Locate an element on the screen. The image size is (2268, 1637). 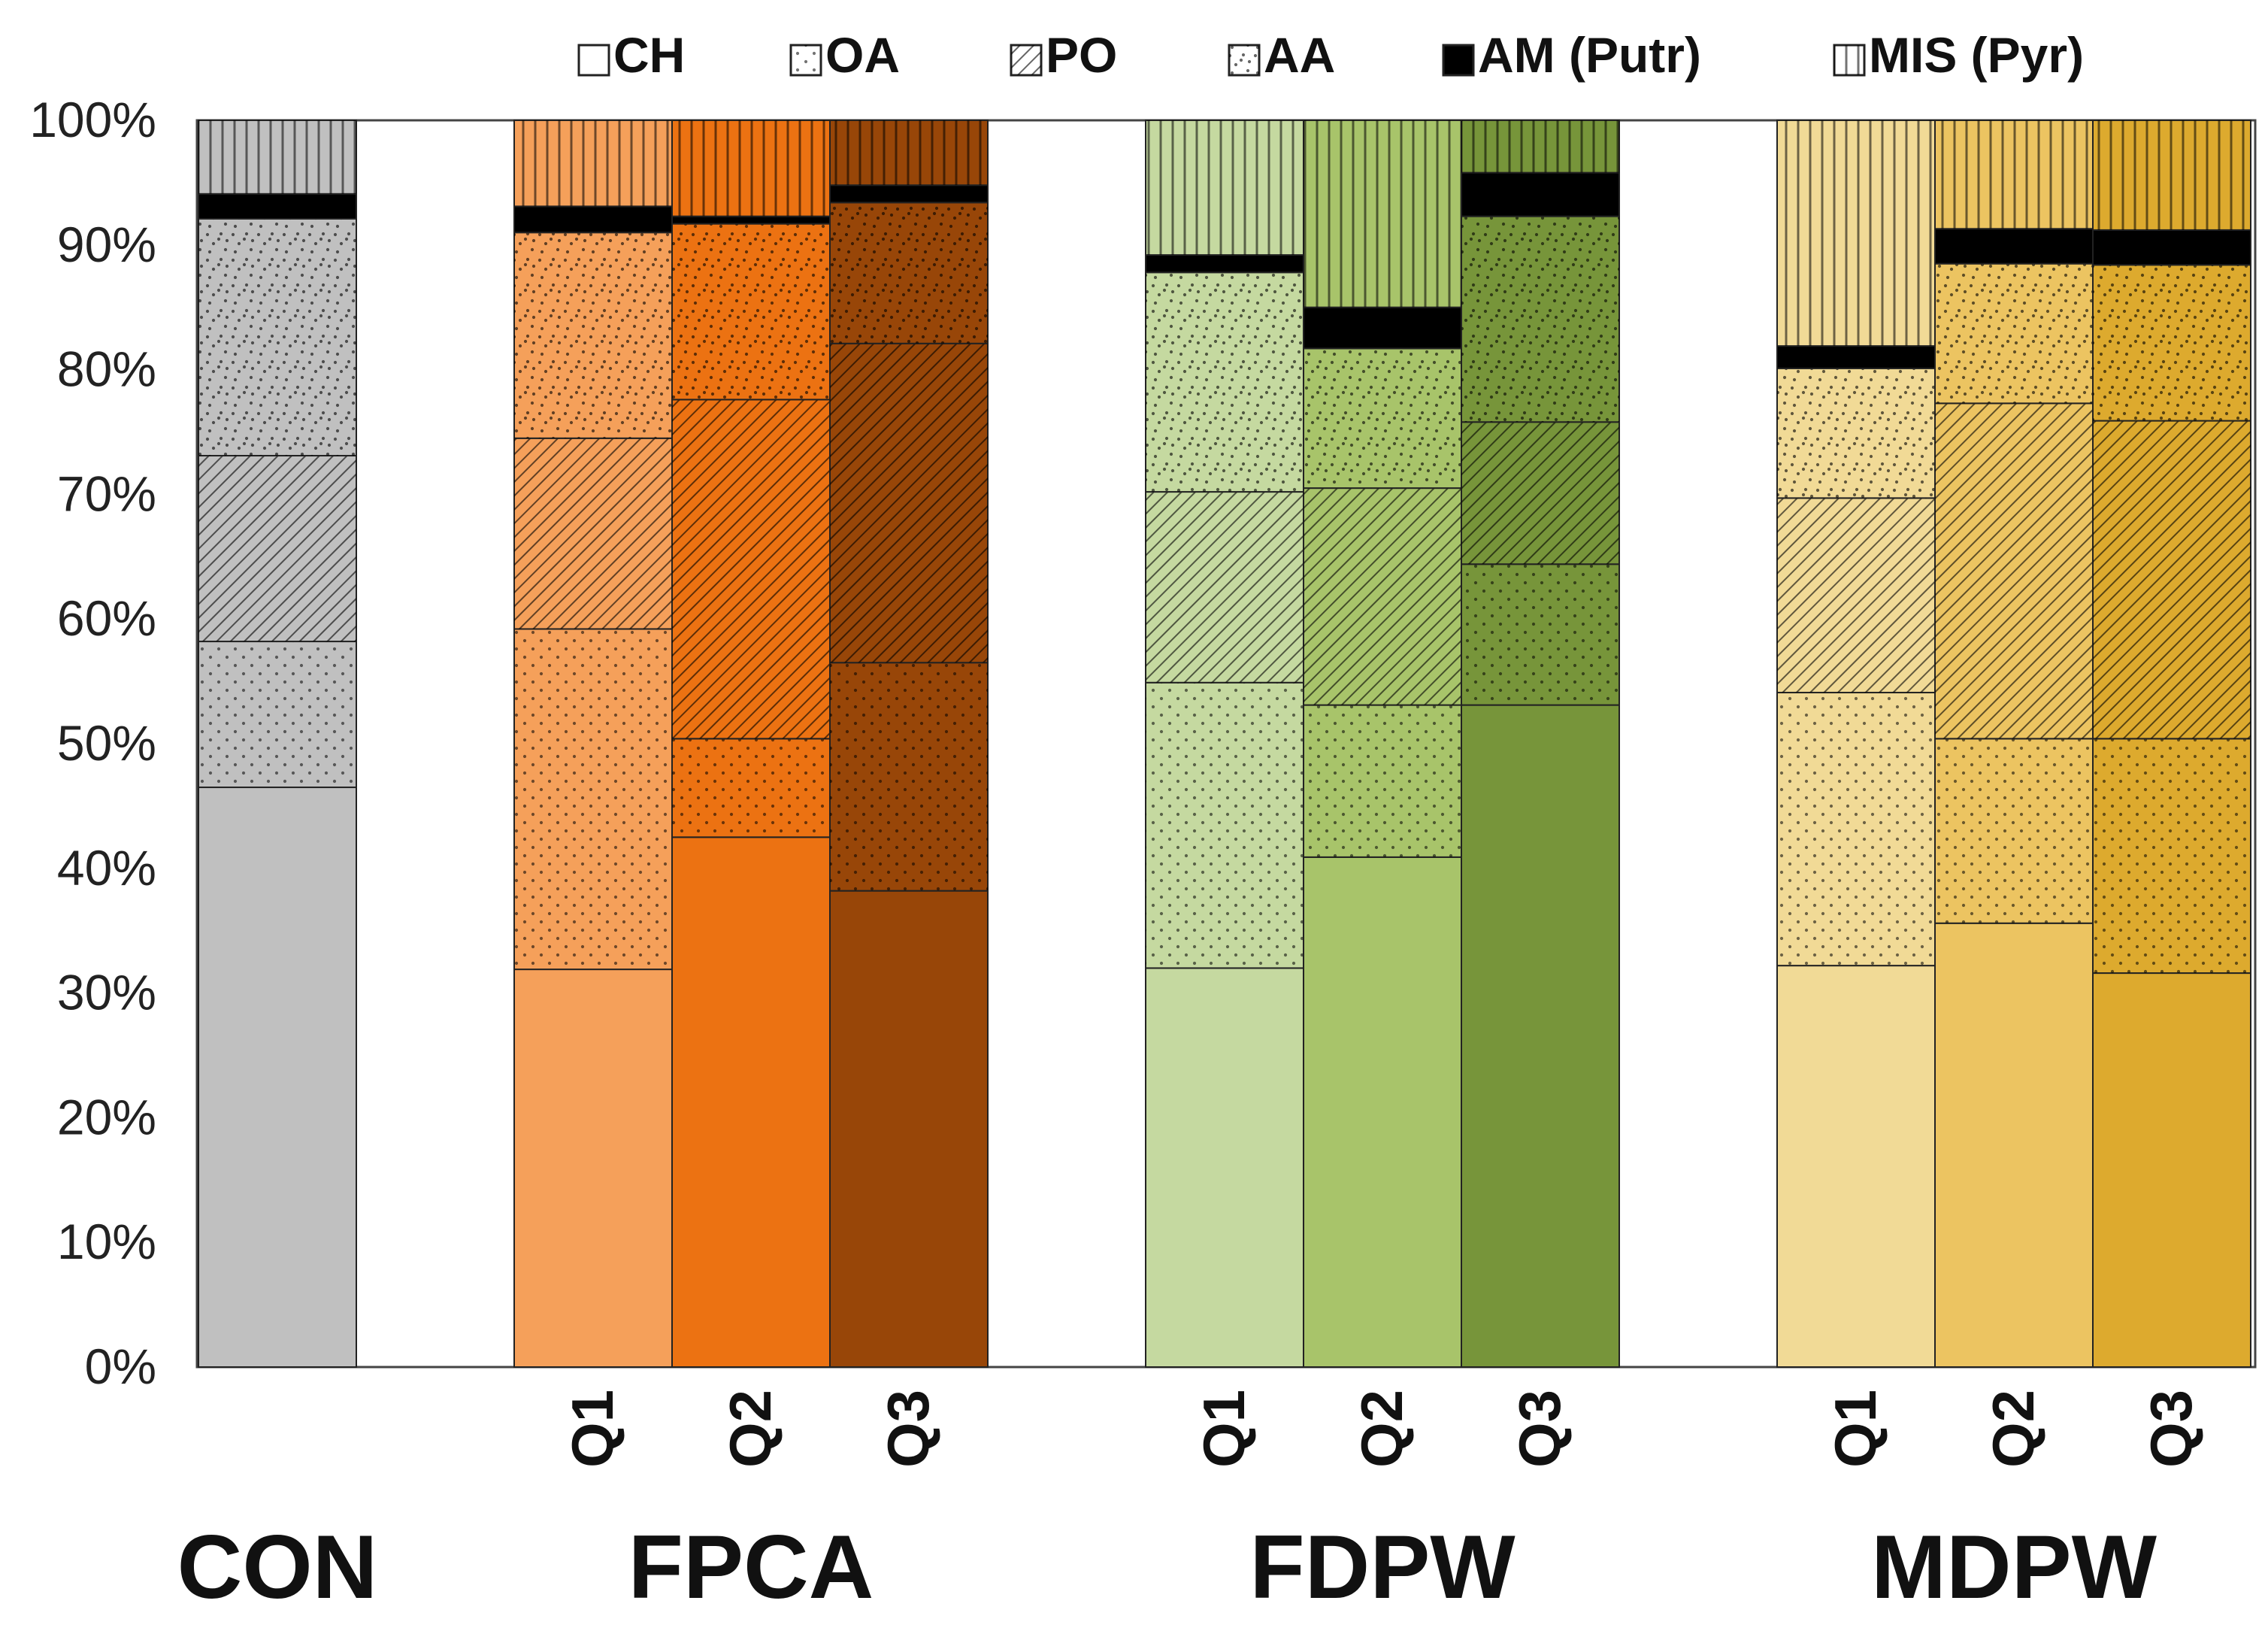
bar-fpca-q1 is located at coordinates (593, 744).